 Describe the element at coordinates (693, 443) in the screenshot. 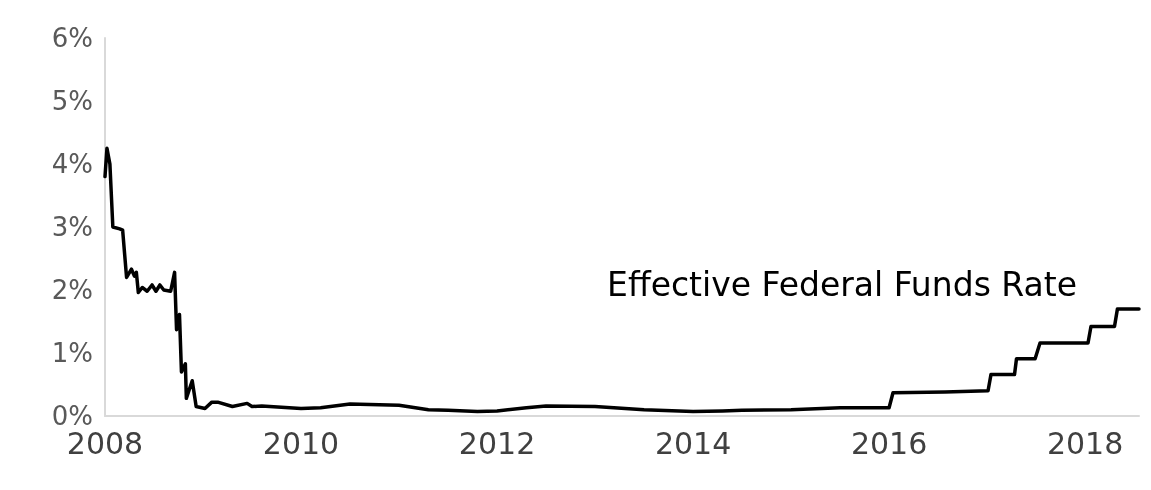

I see `x-tick-label: 2014` at that location.